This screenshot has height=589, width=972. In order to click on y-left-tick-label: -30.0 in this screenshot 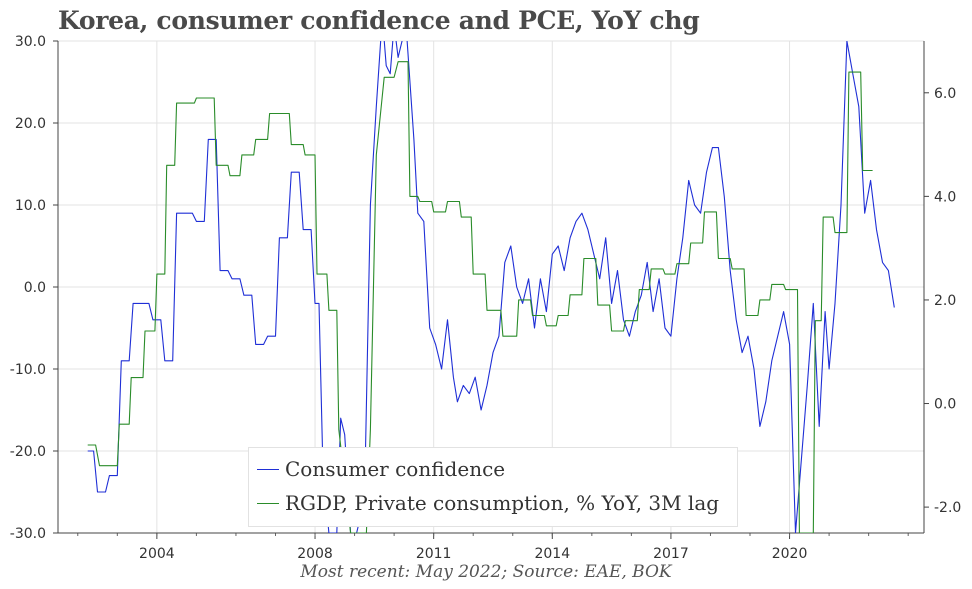, I will do `click(28, 534)`.